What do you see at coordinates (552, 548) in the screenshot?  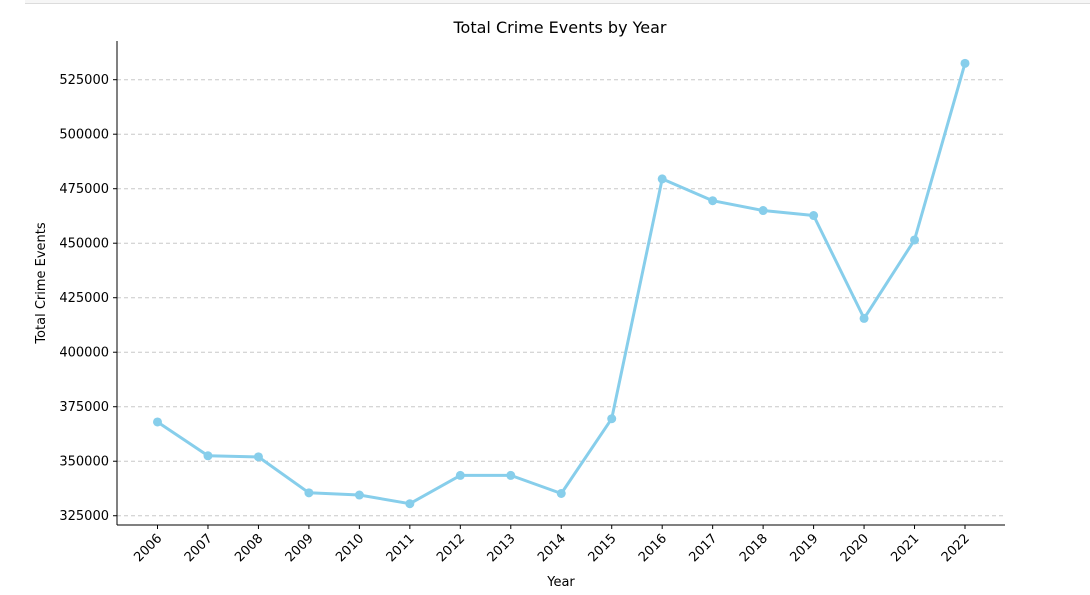 I see `x-tick-label: 2014` at bounding box center [552, 548].